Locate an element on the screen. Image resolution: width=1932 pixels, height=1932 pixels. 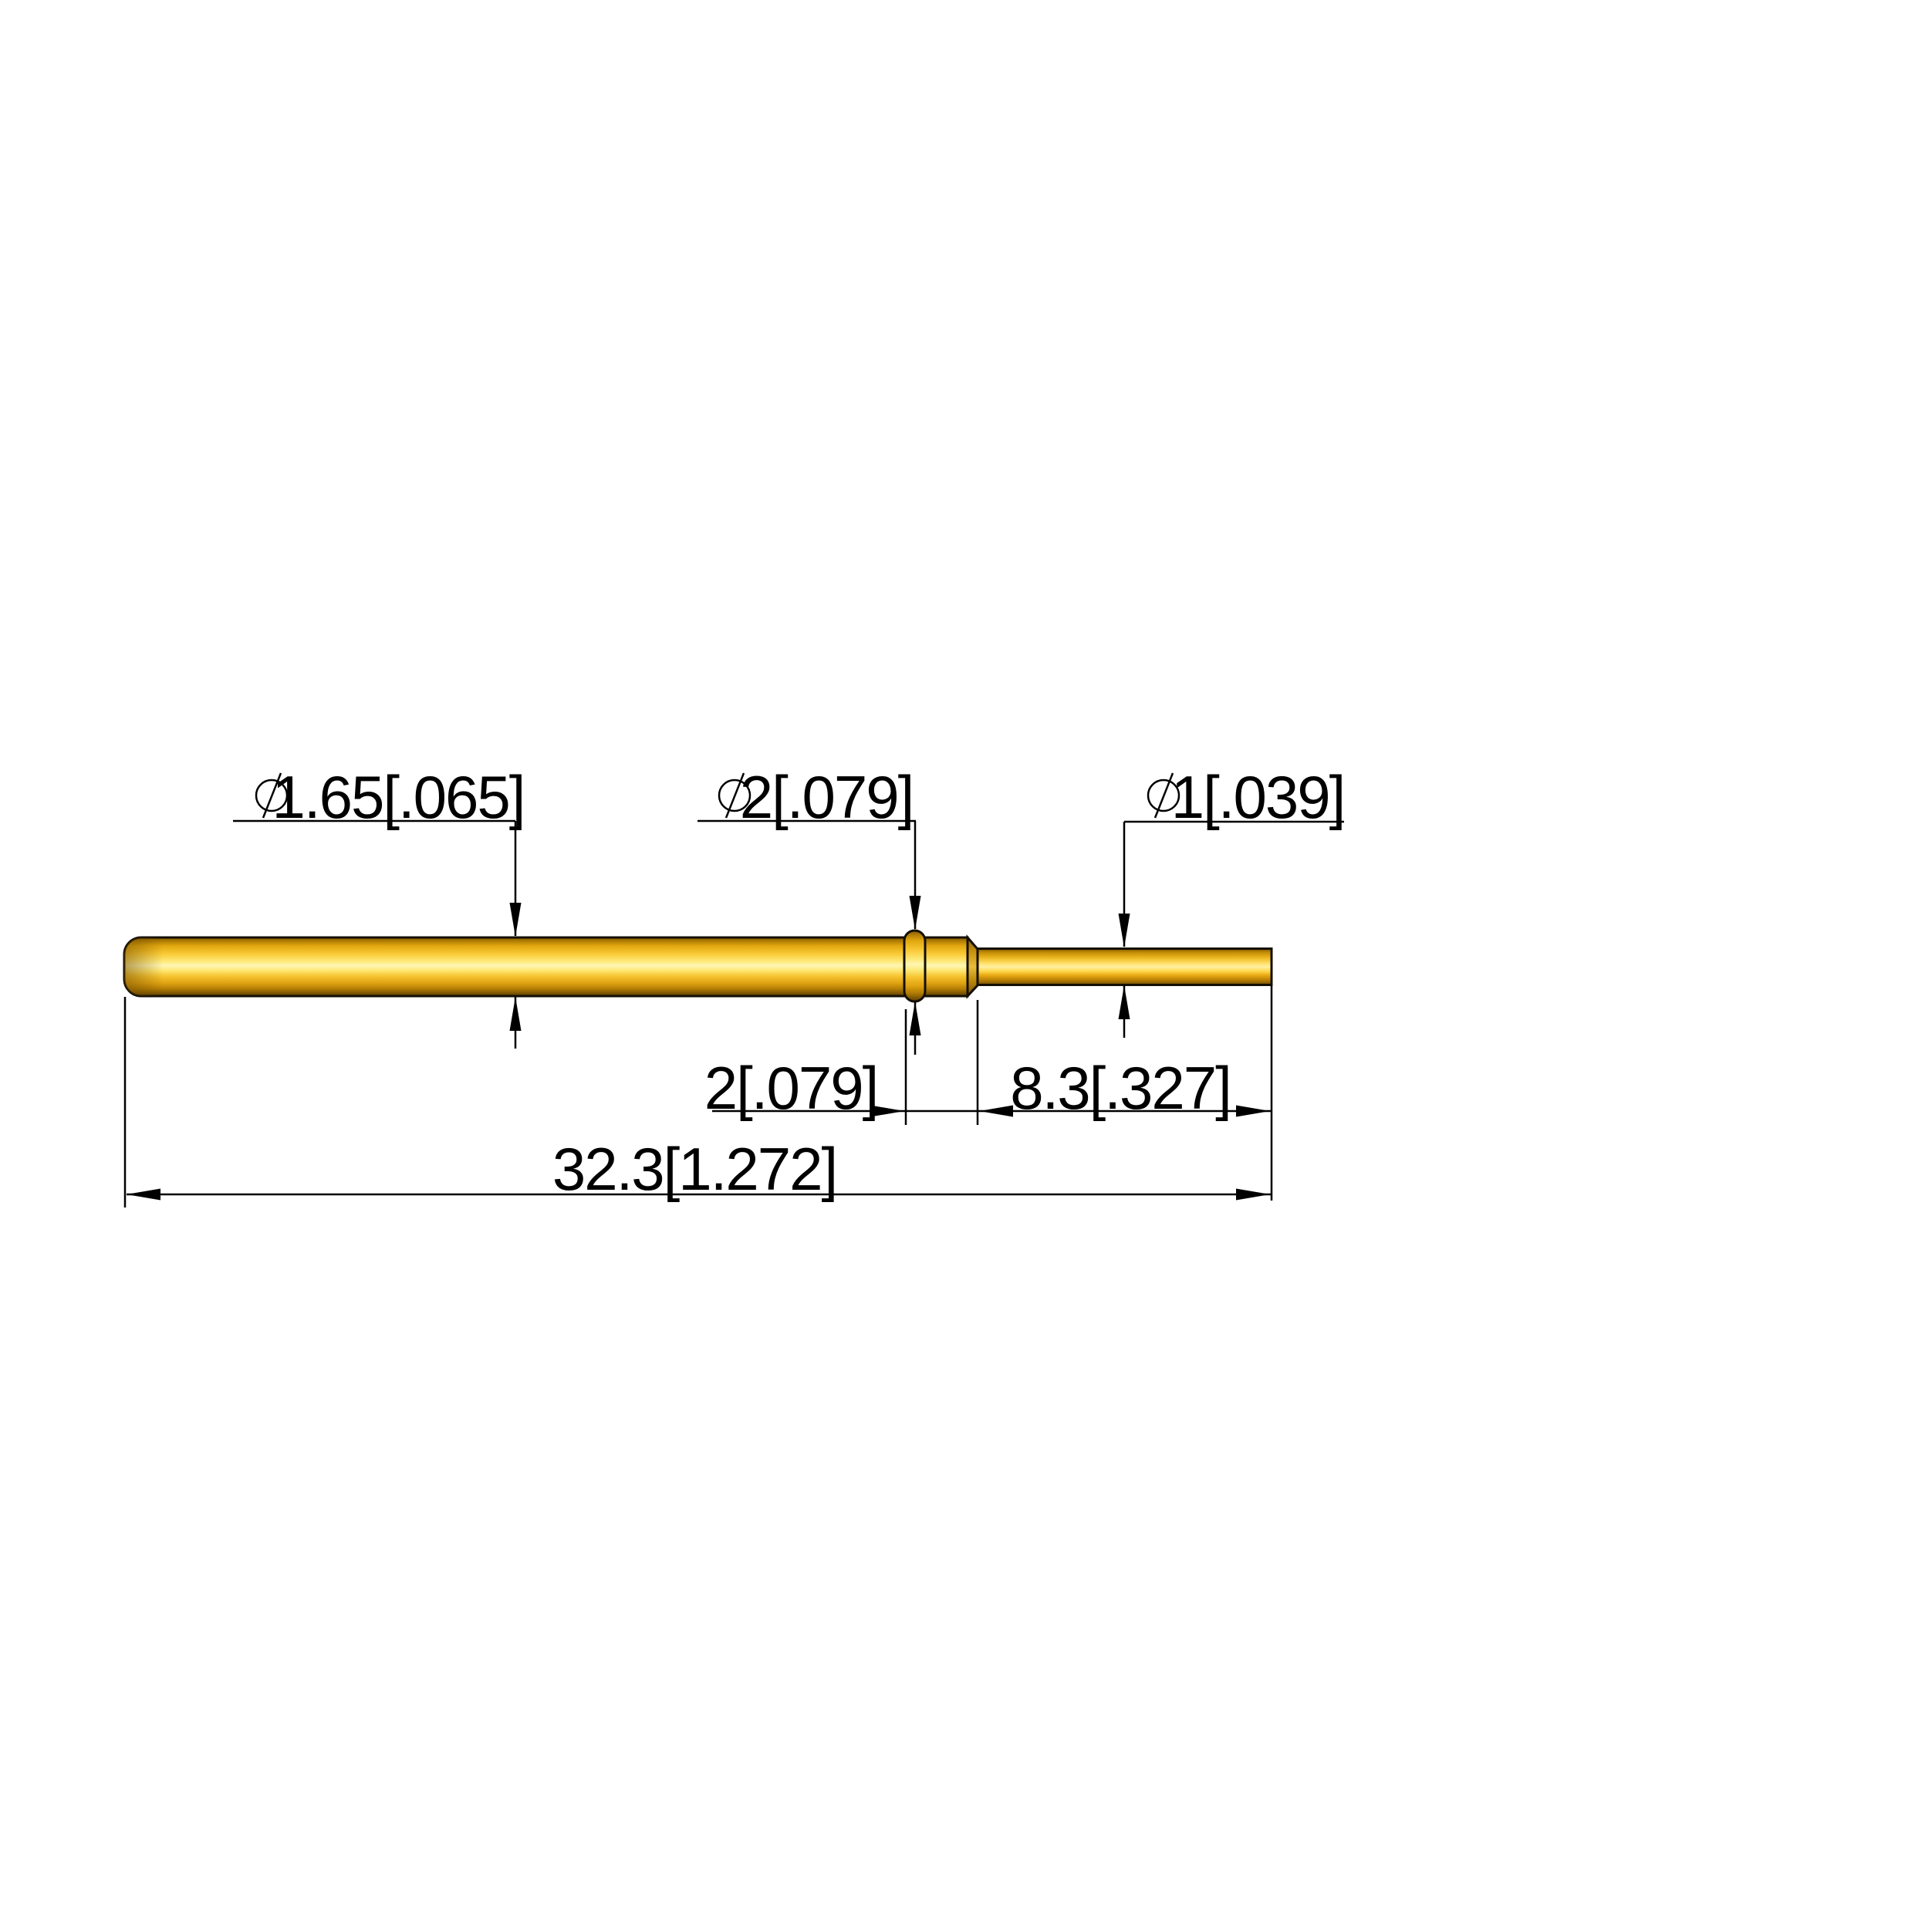
pin-tip-rod is located at coordinates (1124, 966).